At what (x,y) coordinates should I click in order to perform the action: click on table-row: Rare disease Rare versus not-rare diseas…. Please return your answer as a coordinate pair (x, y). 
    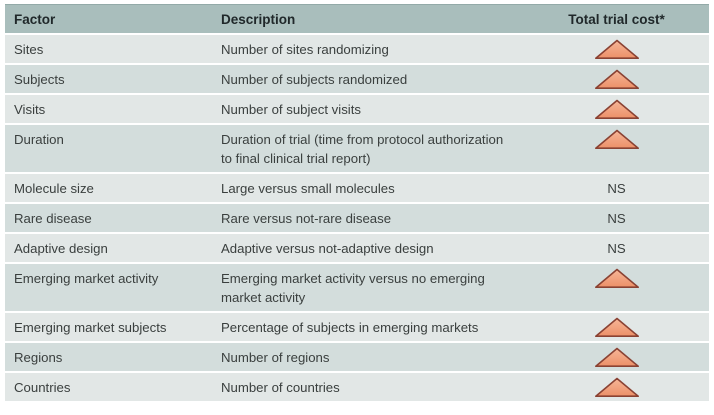
    Looking at the image, I should click on (357, 218).